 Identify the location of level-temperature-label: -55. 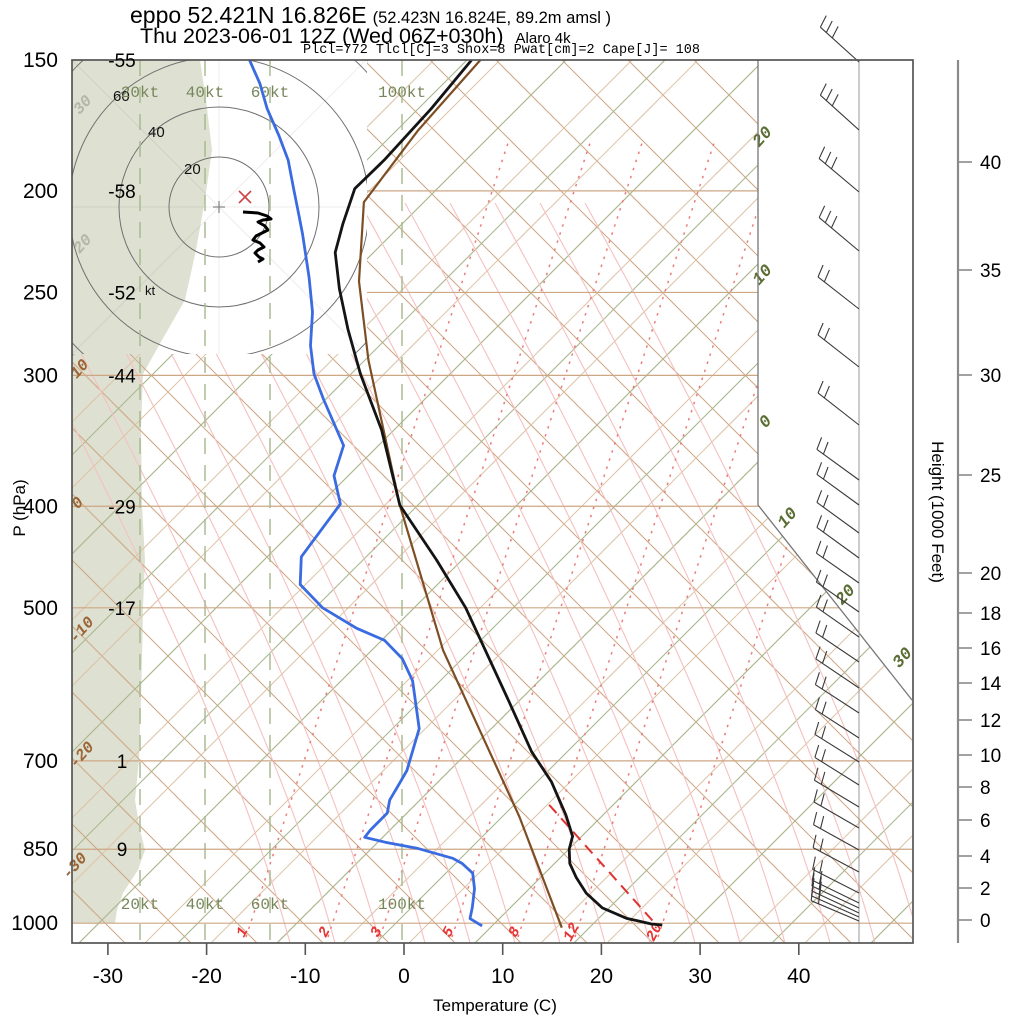
(121, 61).